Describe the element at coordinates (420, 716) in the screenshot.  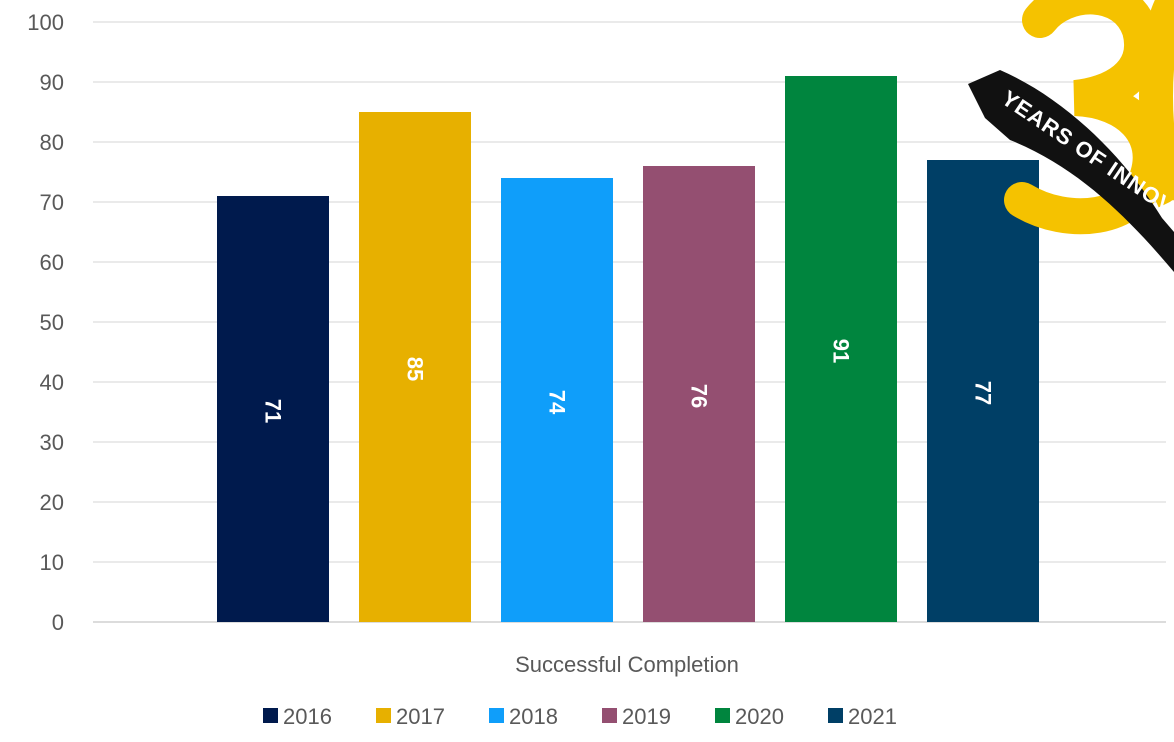
I see `legend-label-2017: 2017` at that location.